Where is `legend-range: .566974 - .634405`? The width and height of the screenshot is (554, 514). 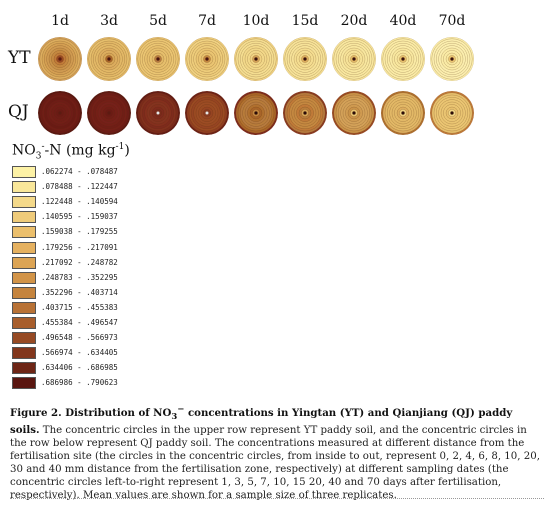
legend-range: .566974 - .634405 is located at coordinates (79, 353).